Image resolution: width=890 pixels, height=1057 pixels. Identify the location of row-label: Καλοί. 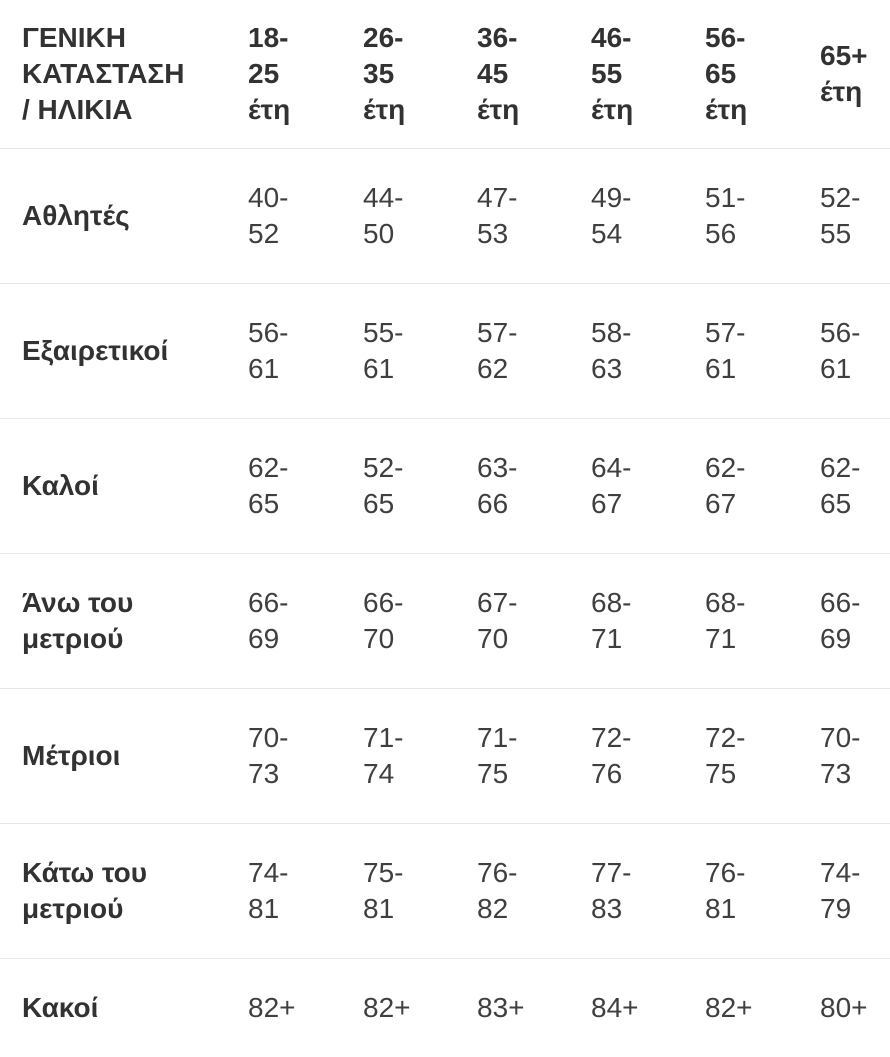
(113, 486).